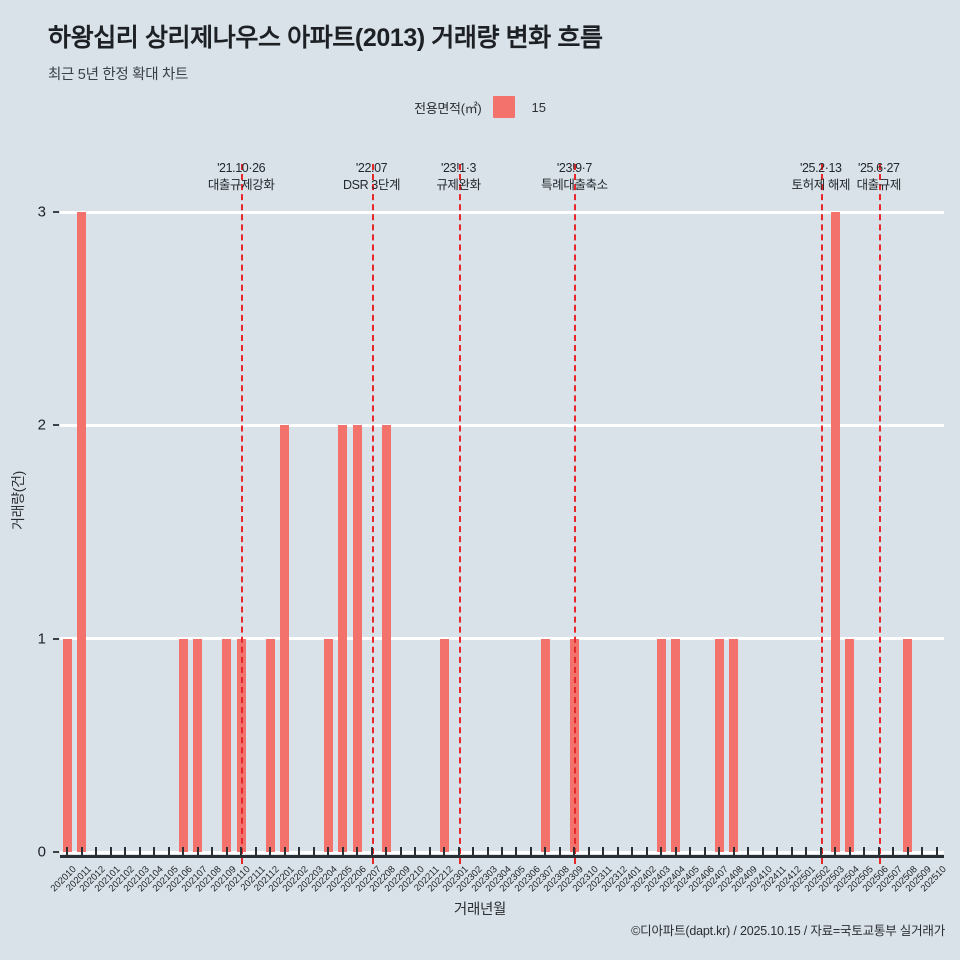 This screenshot has width=960, height=960. Describe the element at coordinates (371, 177) in the screenshot. I see `event-marker-label: '22.07 DSR 3단계` at that location.